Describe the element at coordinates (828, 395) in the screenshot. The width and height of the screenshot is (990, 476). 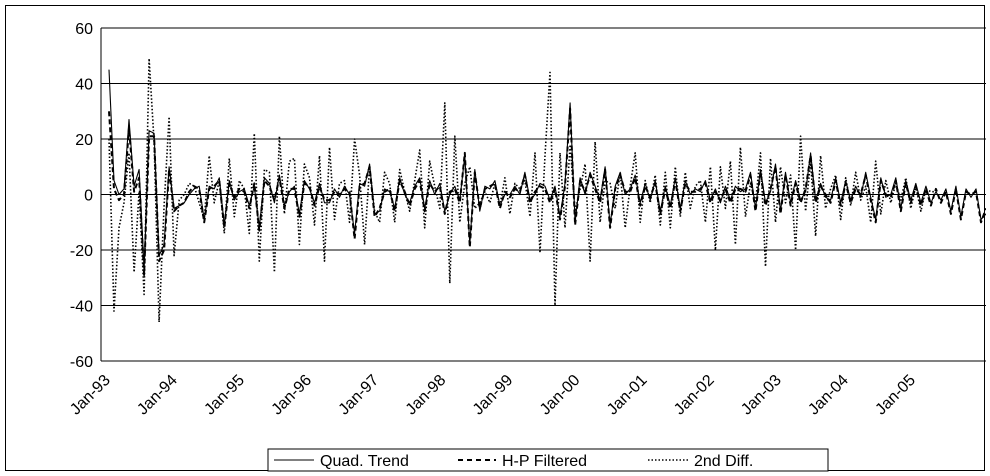
I see `x-tick-label: Jan-04` at that location.